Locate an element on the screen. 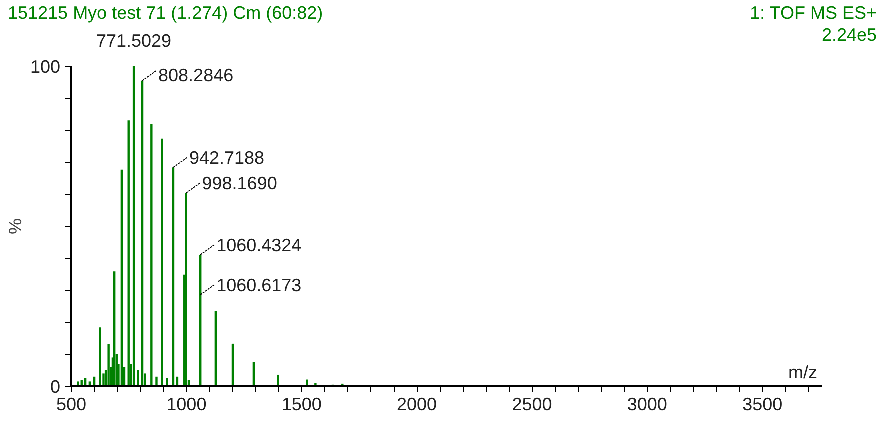 This screenshot has height=428, width=883. annotation: 998.1690 is located at coordinates (240, 184).